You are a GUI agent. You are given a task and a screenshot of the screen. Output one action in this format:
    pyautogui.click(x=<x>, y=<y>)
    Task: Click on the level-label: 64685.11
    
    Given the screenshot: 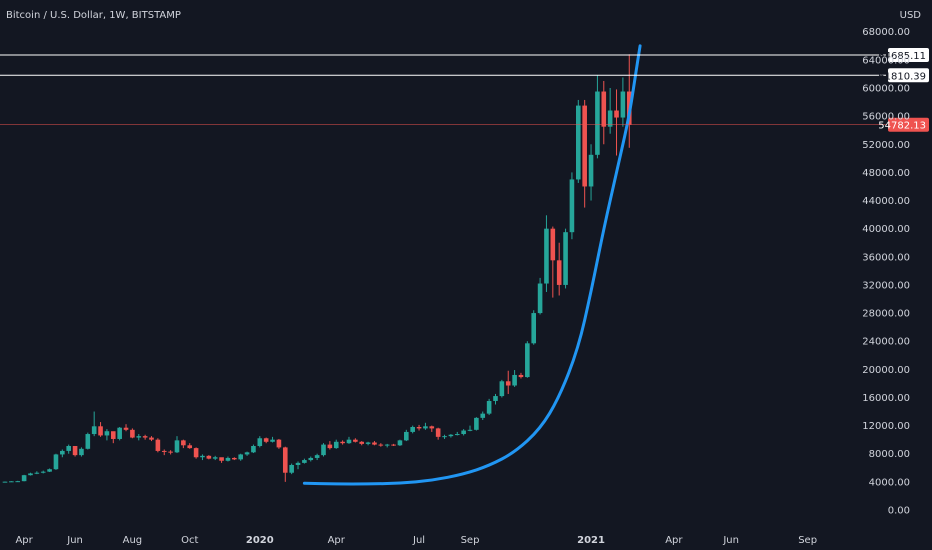 What is the action you would take?
    pyautogui.click(x=902, y=56)
    